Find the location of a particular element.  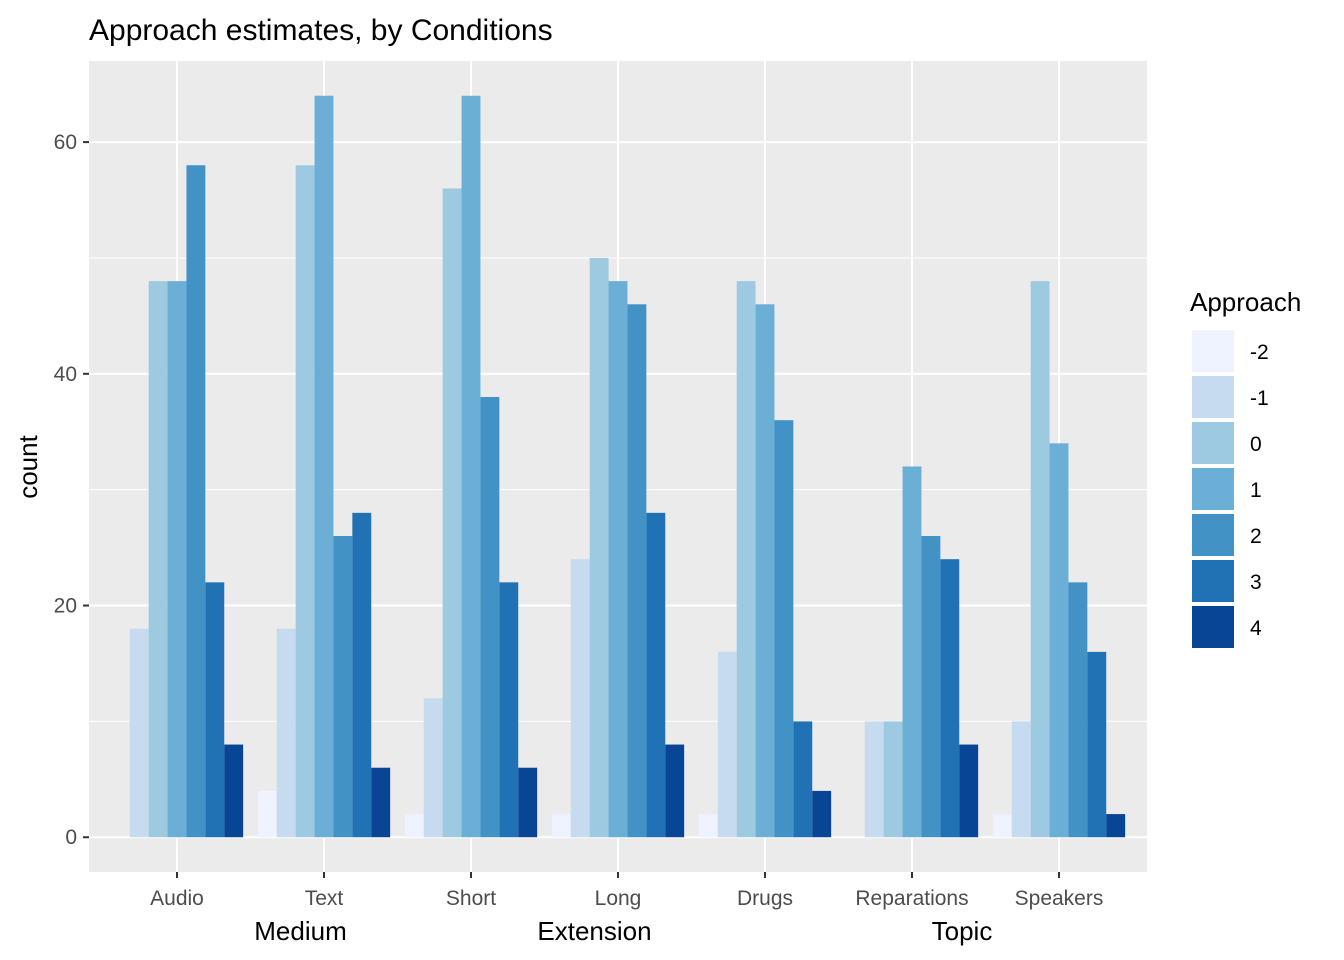

y-axis-title: count is located at coordinates (28, 466).